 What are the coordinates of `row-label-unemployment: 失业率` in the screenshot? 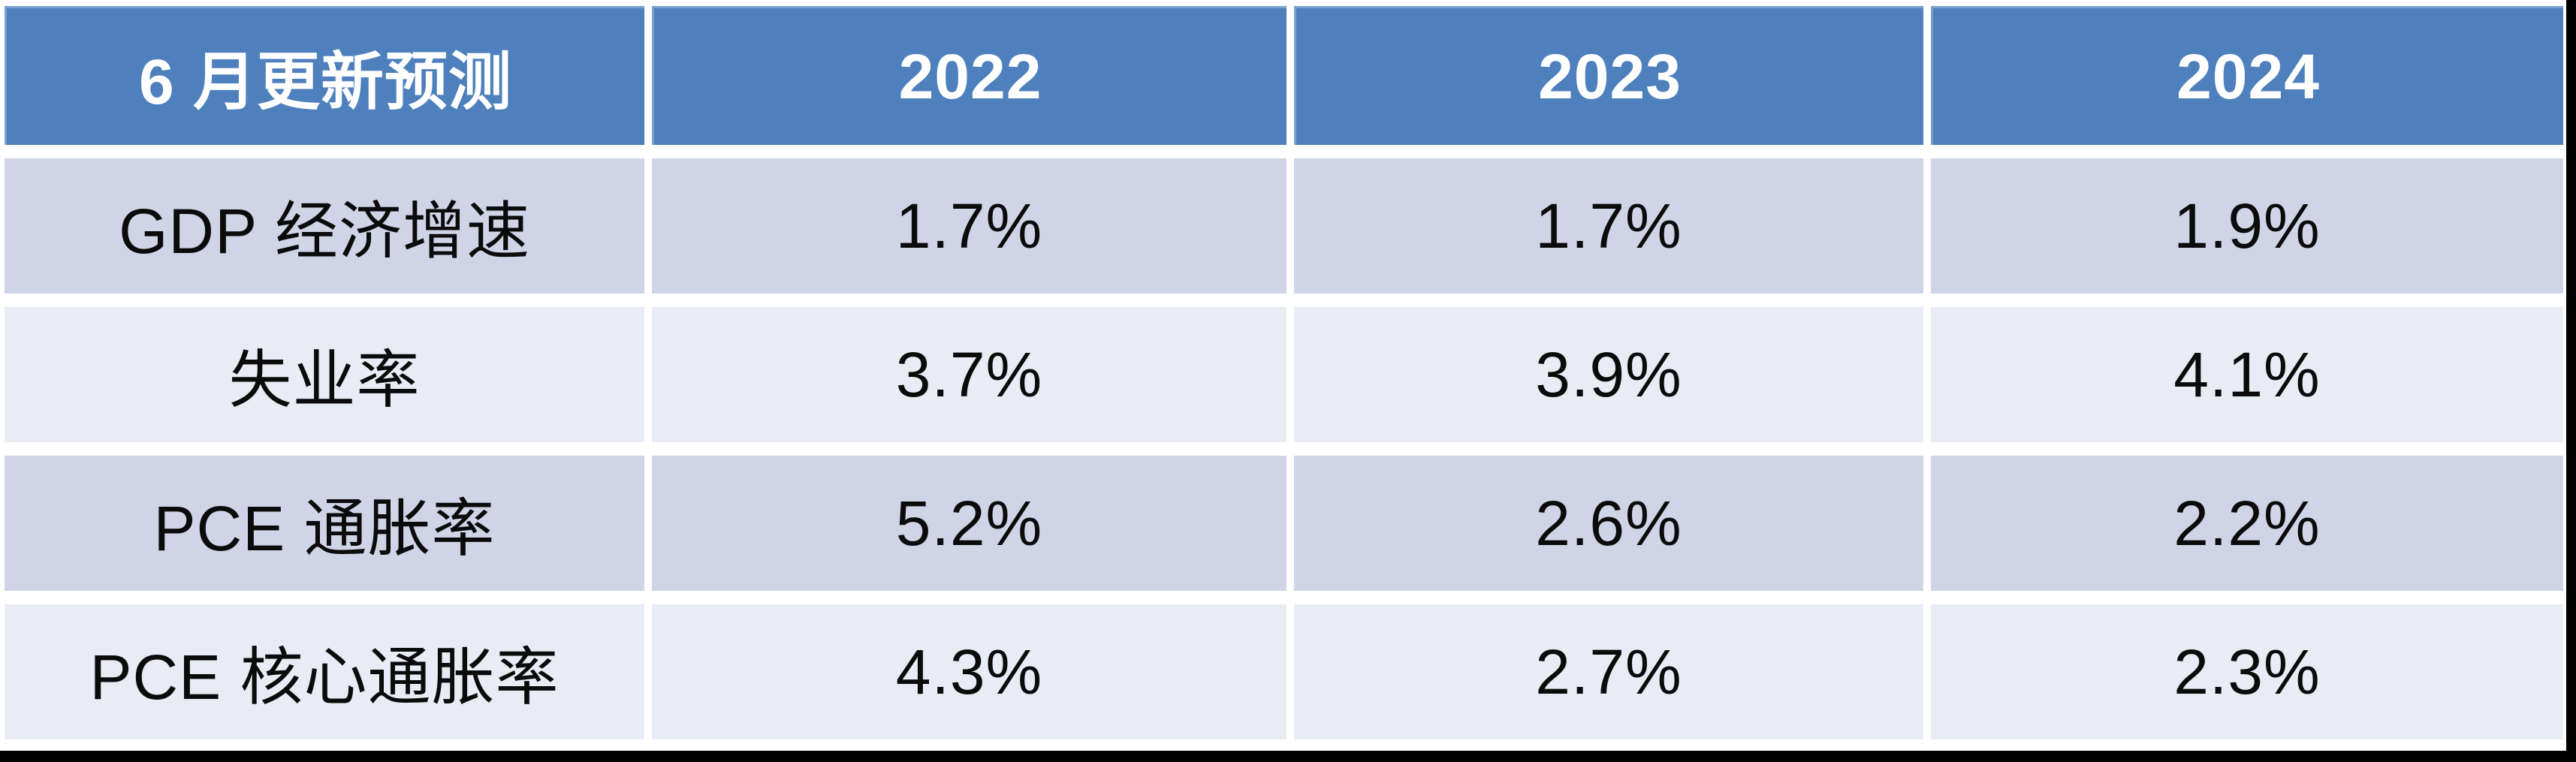 It's located at (325, 374).